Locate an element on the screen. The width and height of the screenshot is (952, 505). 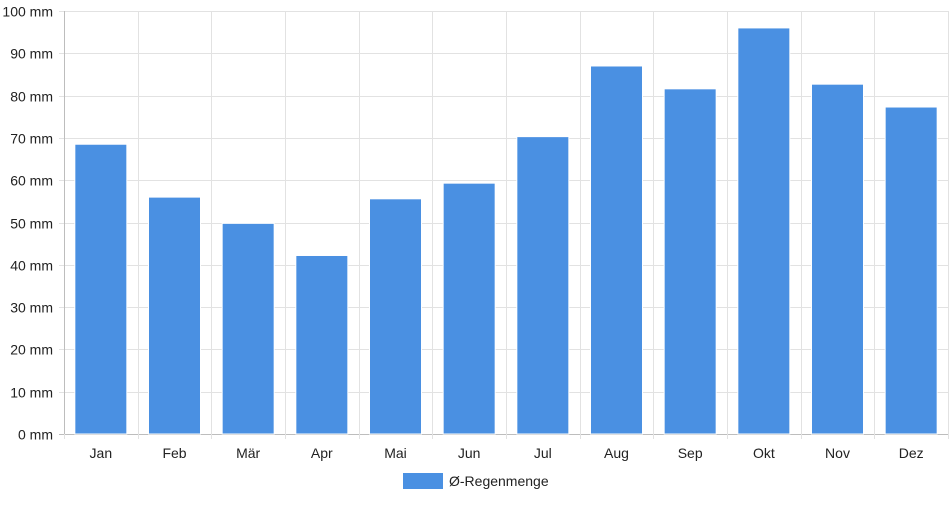
x-tick-label: Jan is located at coordinates (101, 453).